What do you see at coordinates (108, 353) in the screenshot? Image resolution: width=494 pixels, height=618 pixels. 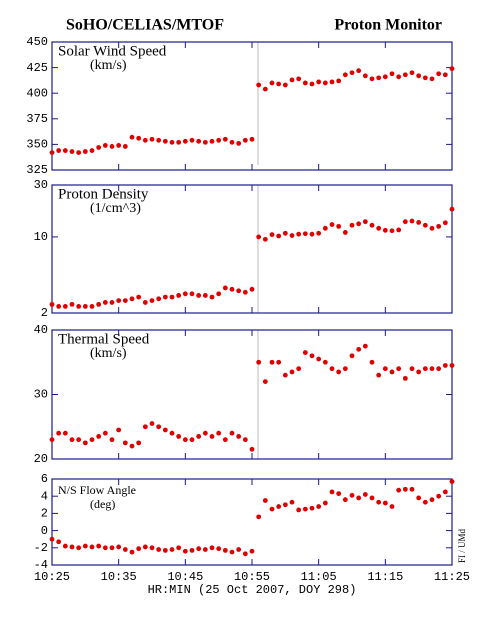 I see `panel-units: (km/s)` at bounding box center [108, 353].